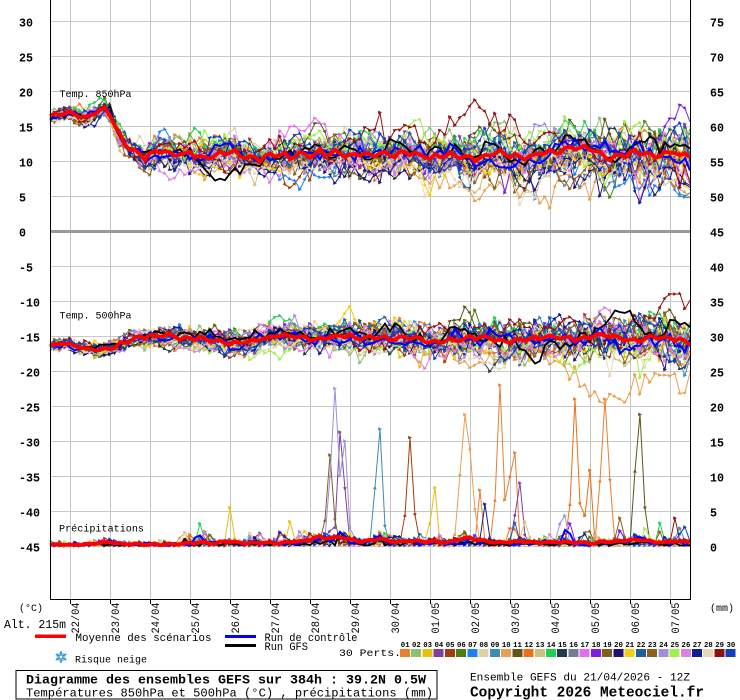 This screenshot has height=700, width=740. Describe the element at coordinates (551, 646) in the screenshot. I see `svg-text: 14` at that location.